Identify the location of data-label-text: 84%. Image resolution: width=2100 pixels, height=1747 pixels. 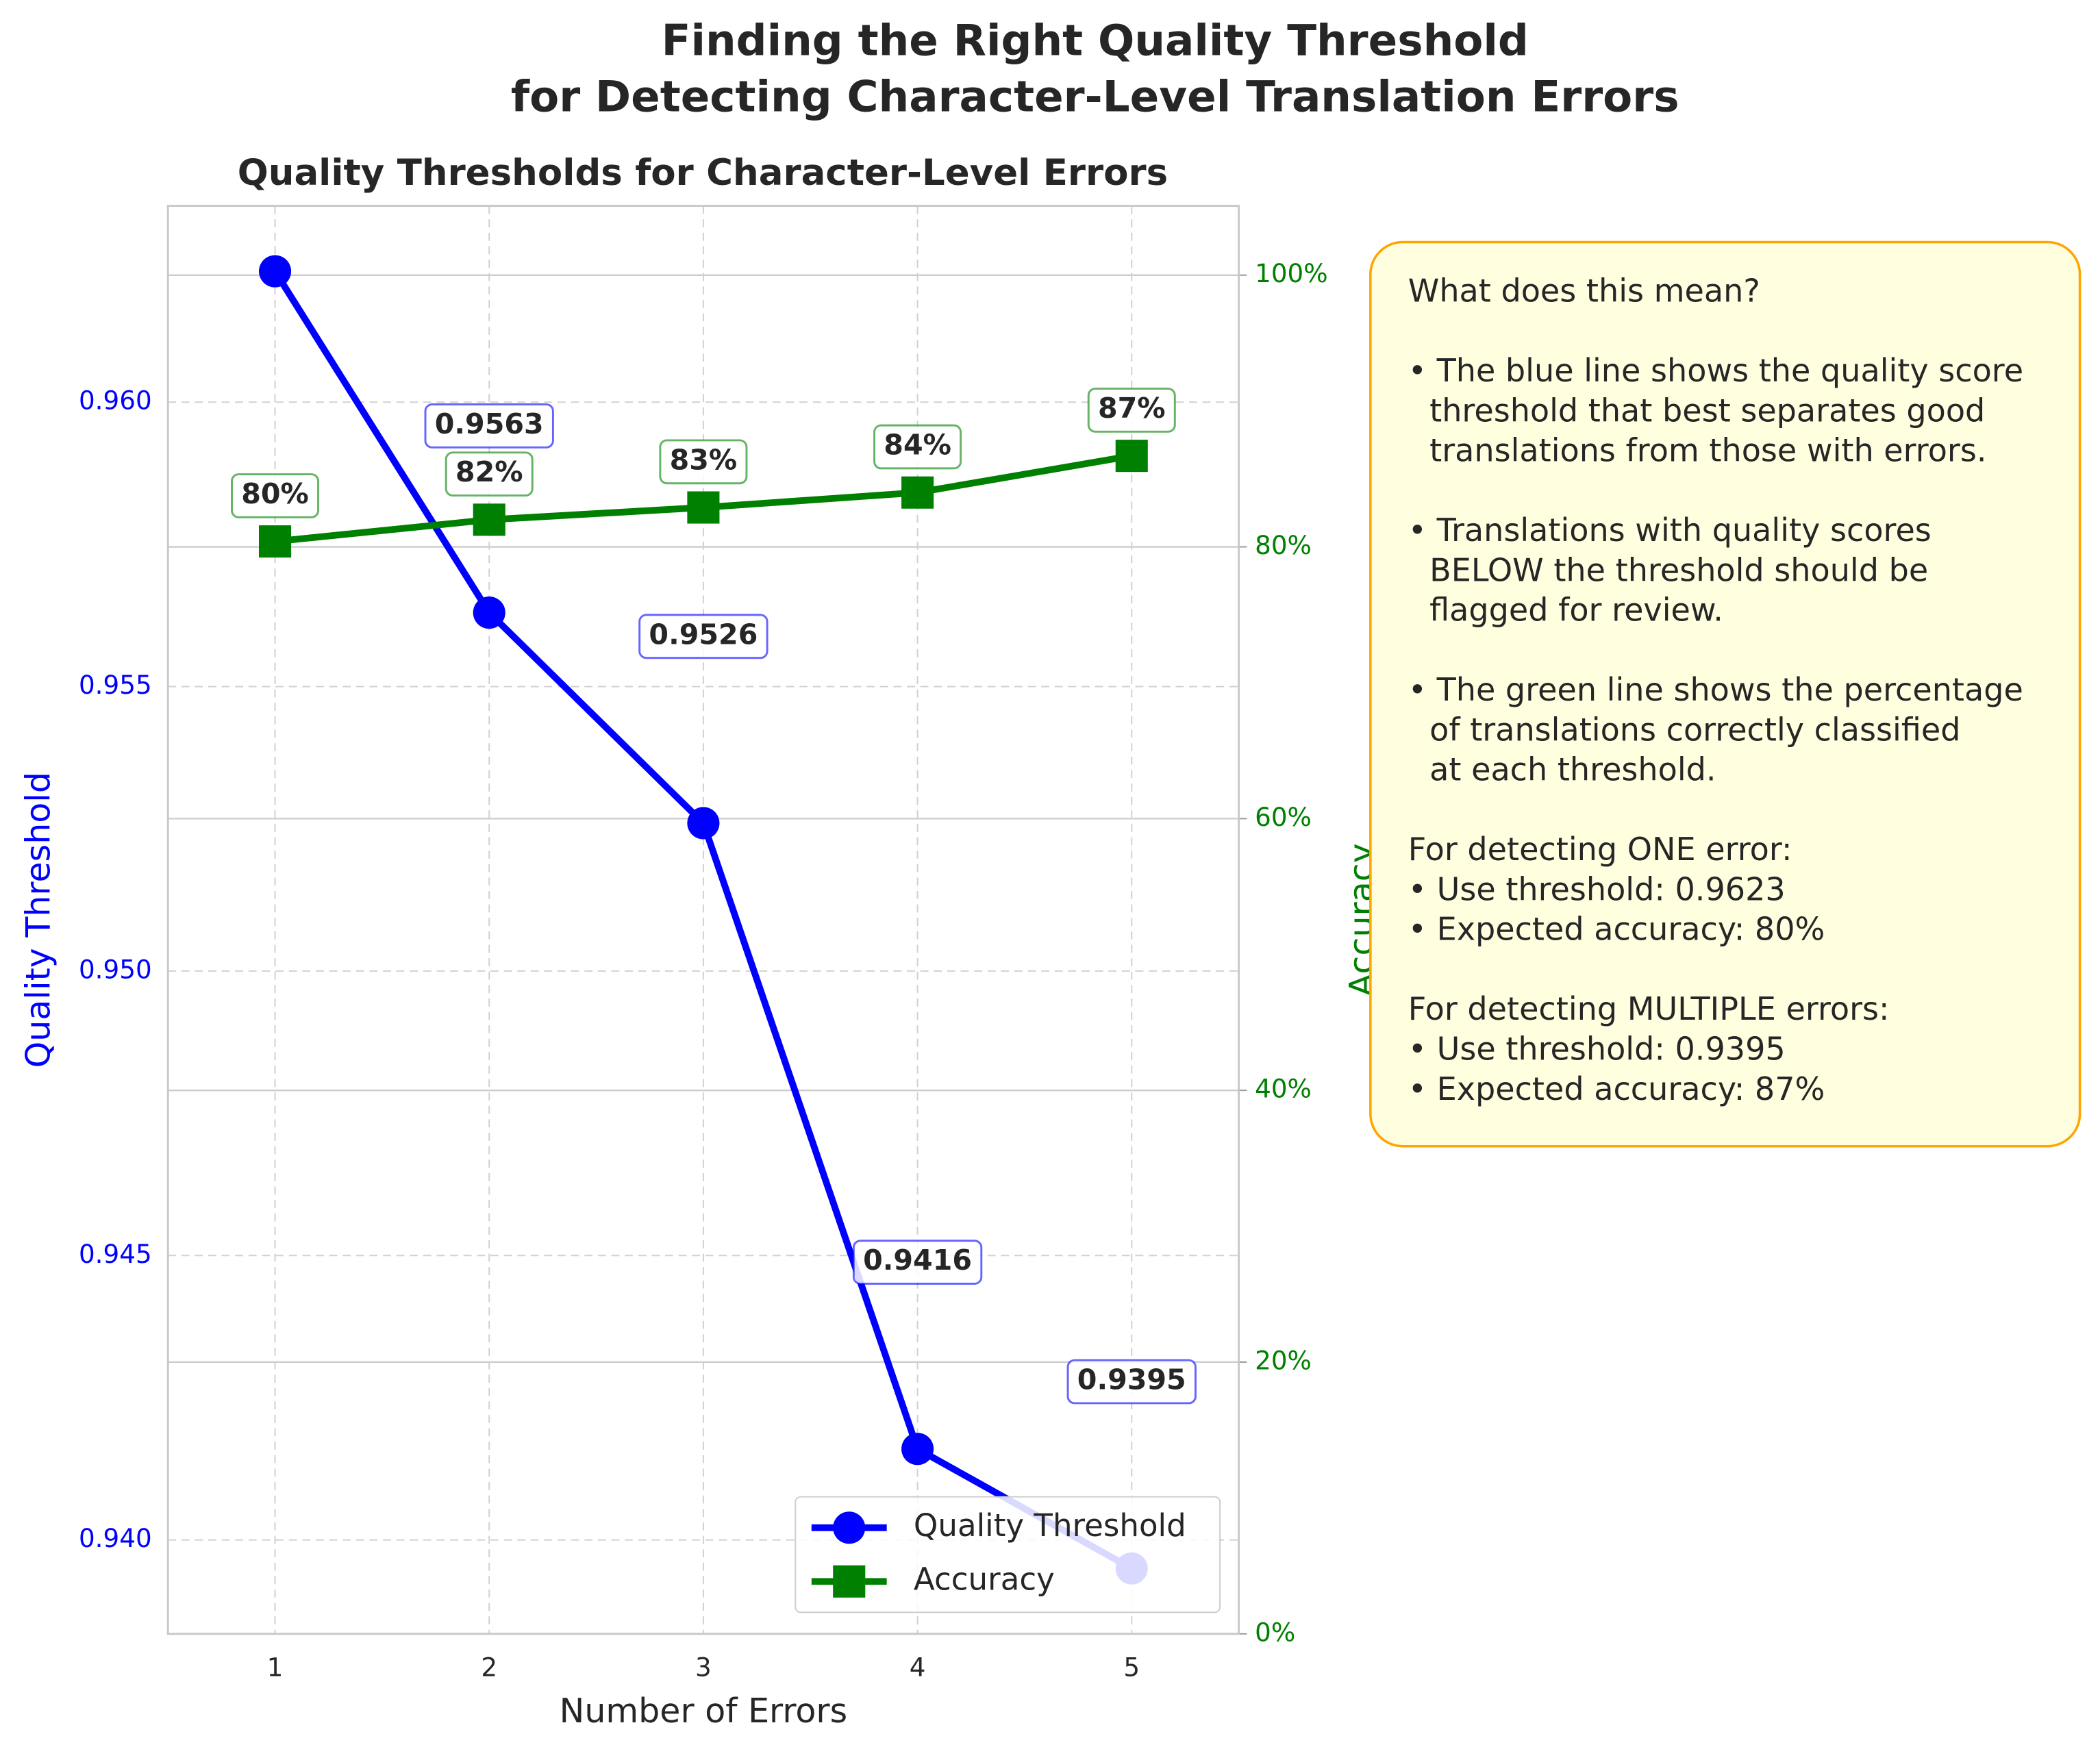
(917, 445).